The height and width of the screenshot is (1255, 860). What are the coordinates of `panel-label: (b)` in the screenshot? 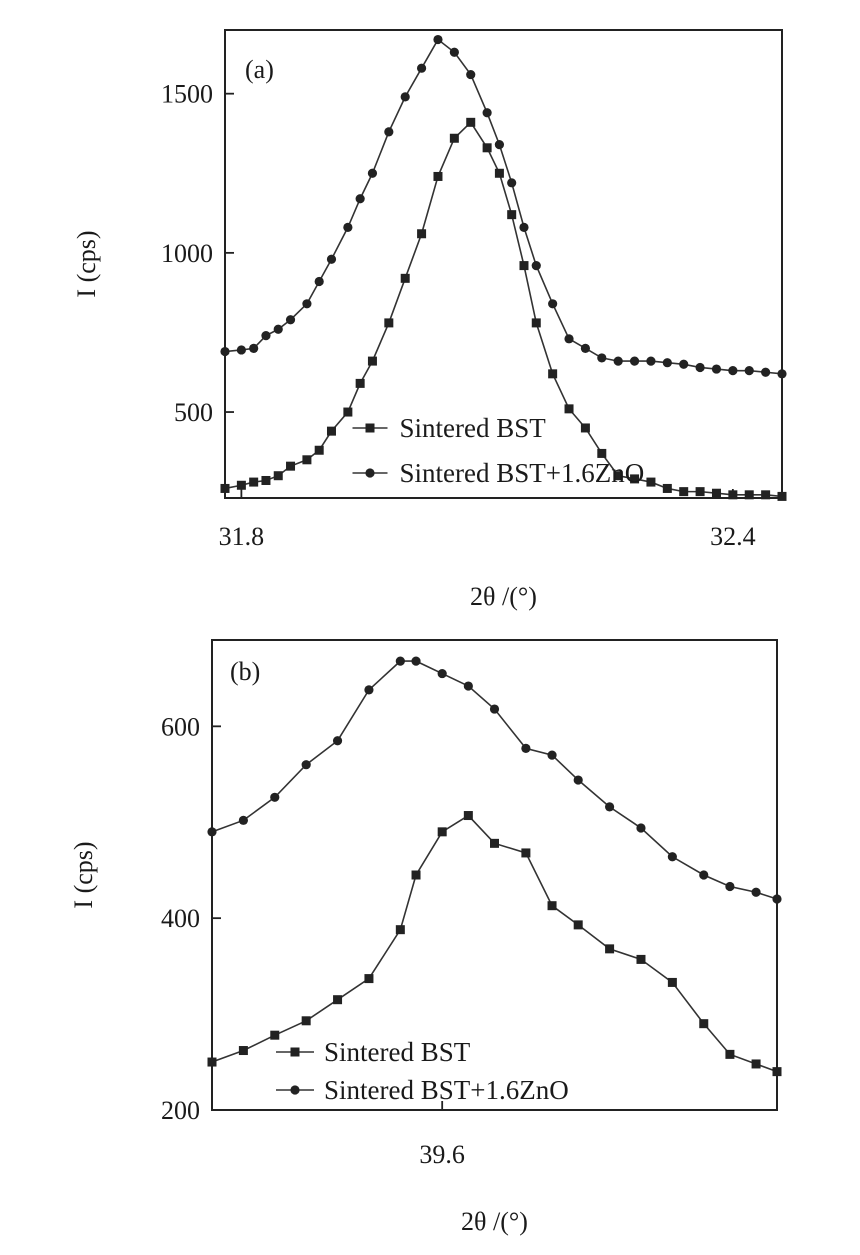 It's located at (245, 671).